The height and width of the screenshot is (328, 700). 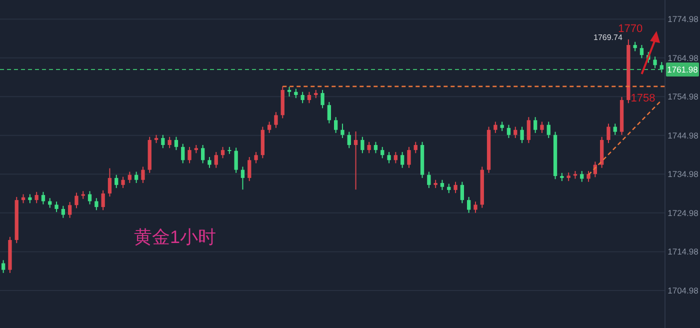 I want to click on annotation: 黄金1小时, so click(x=175, y=237).